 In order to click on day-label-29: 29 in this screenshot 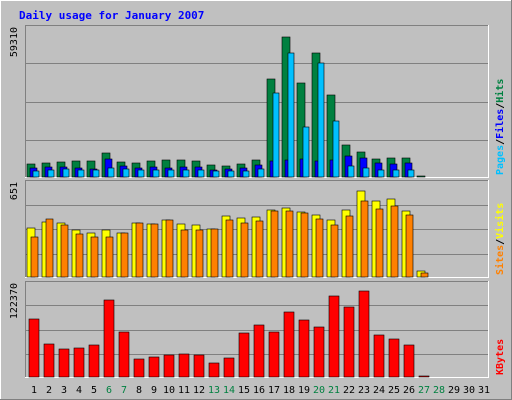, I will do `click(454, 390)`.